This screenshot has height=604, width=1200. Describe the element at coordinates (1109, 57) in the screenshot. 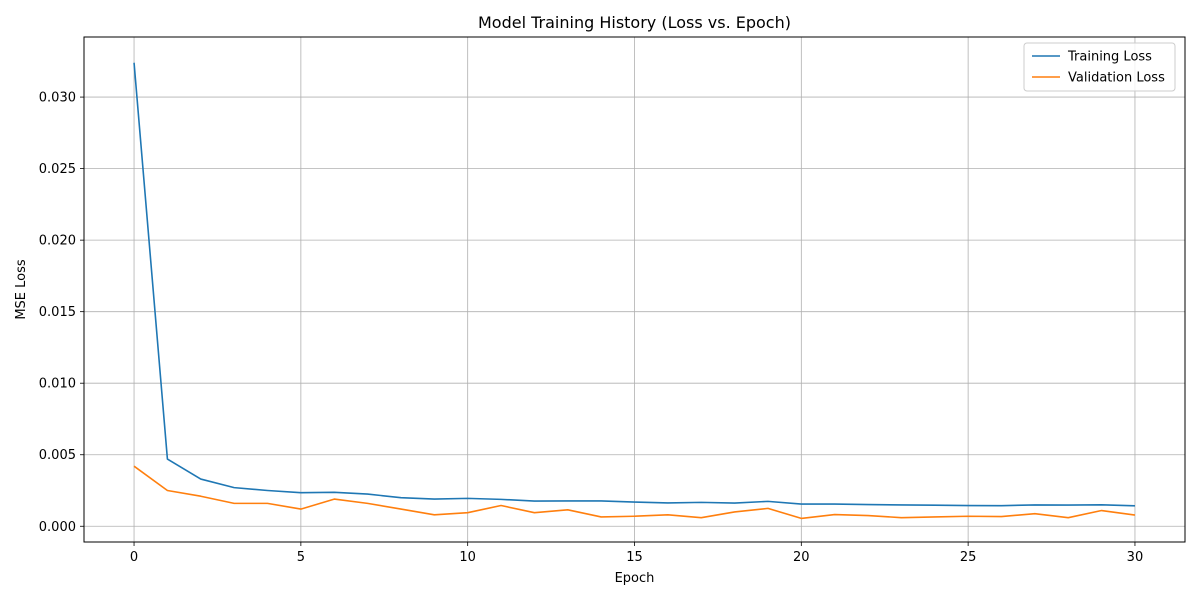

I see `legend-label-training-loss: Training Loss` at that location.